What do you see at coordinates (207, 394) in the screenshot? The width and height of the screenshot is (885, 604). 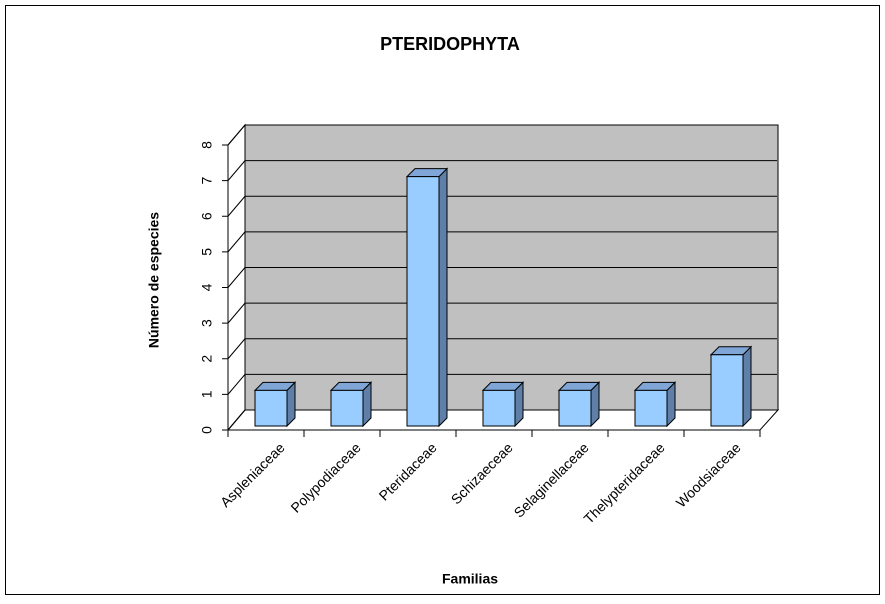 I see `y-tick-label: 1` at bounding box center [207, 394].